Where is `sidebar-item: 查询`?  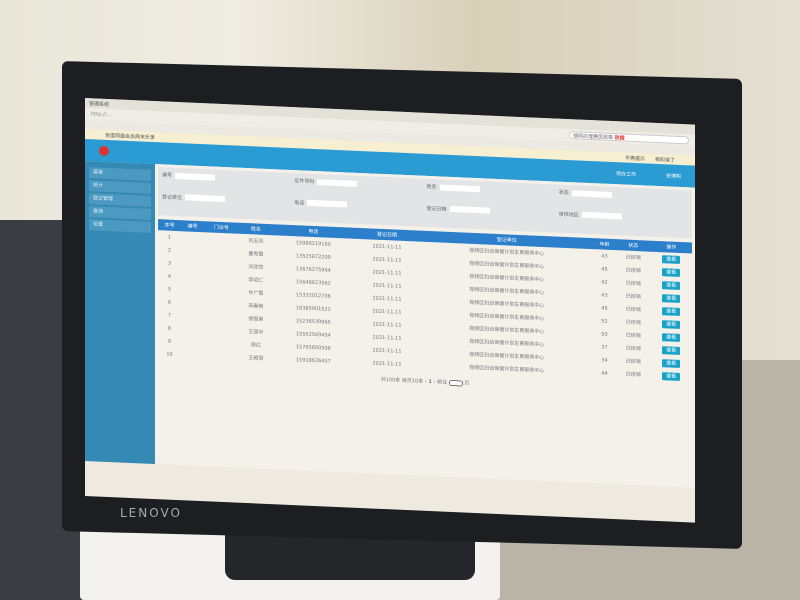 sidebar-item: 查询 is located at coordinates (120, 213).